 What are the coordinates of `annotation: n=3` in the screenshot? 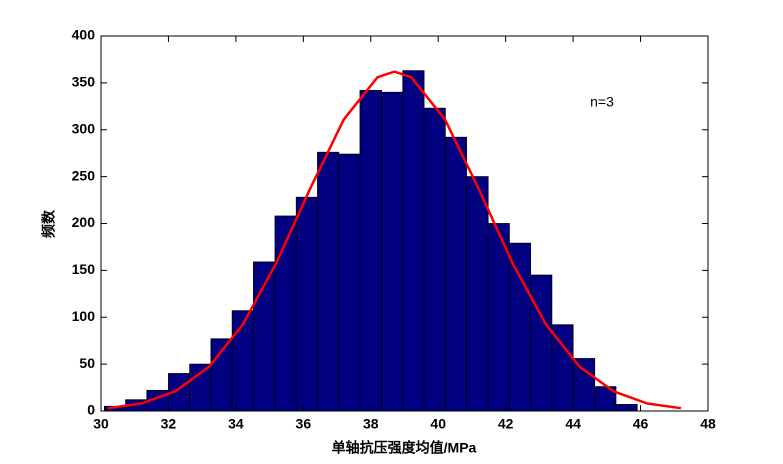 It's located at (602, 102).